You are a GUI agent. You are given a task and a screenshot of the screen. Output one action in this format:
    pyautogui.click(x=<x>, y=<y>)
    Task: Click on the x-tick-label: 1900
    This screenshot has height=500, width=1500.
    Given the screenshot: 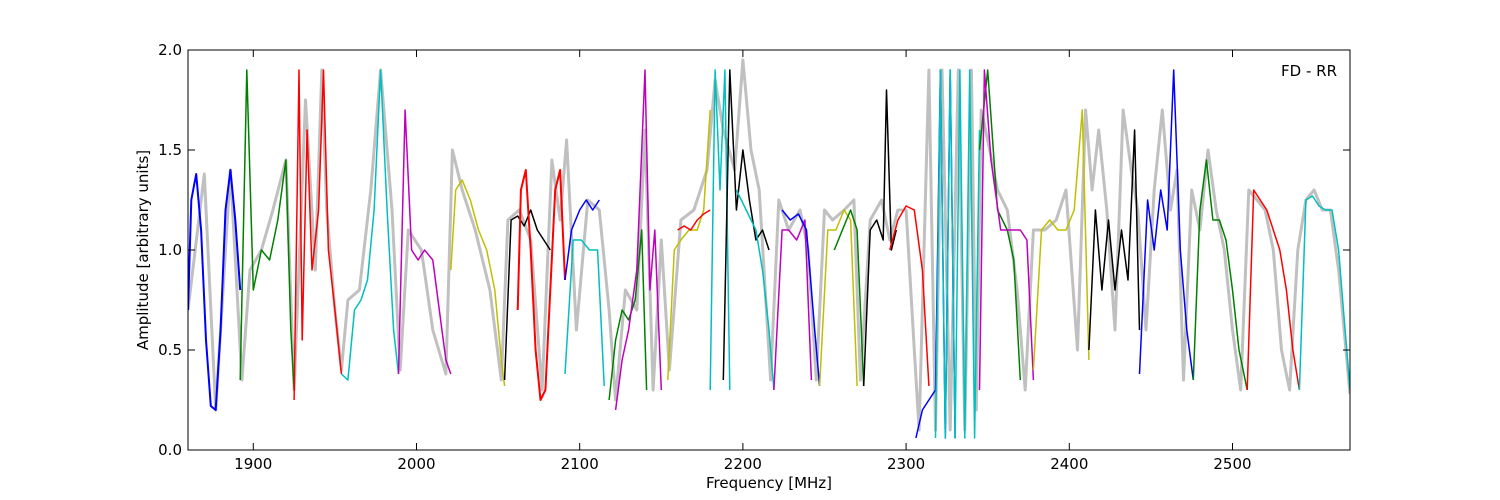 What is the action you would take?
    pyautogui.click(x=253, y=464)
    